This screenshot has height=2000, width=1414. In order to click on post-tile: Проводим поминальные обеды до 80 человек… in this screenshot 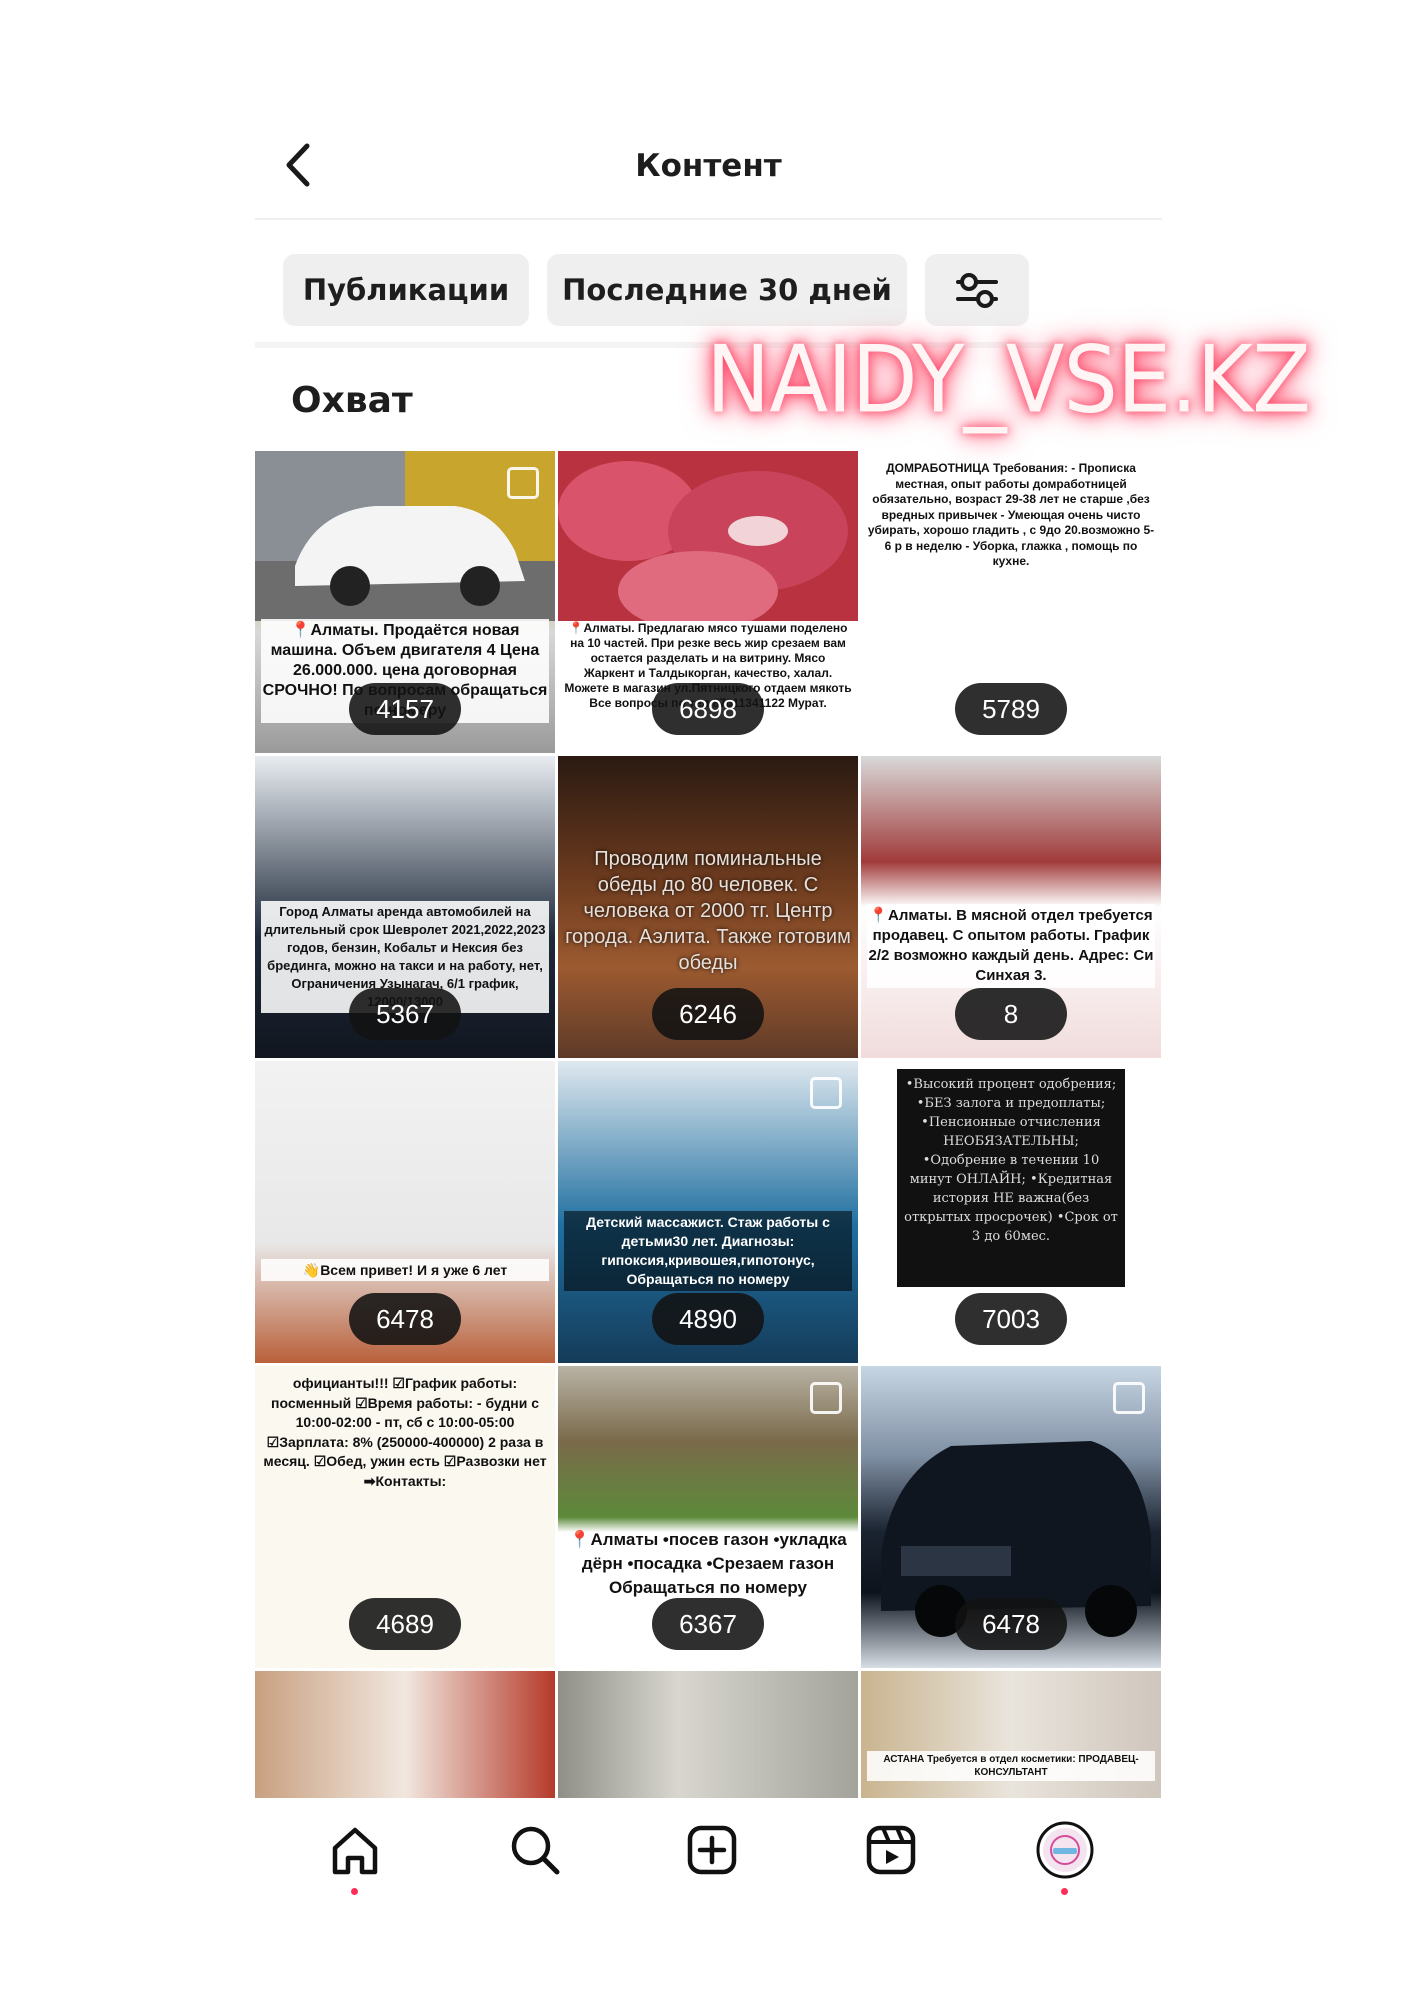, I will do `click(708, 907)`.